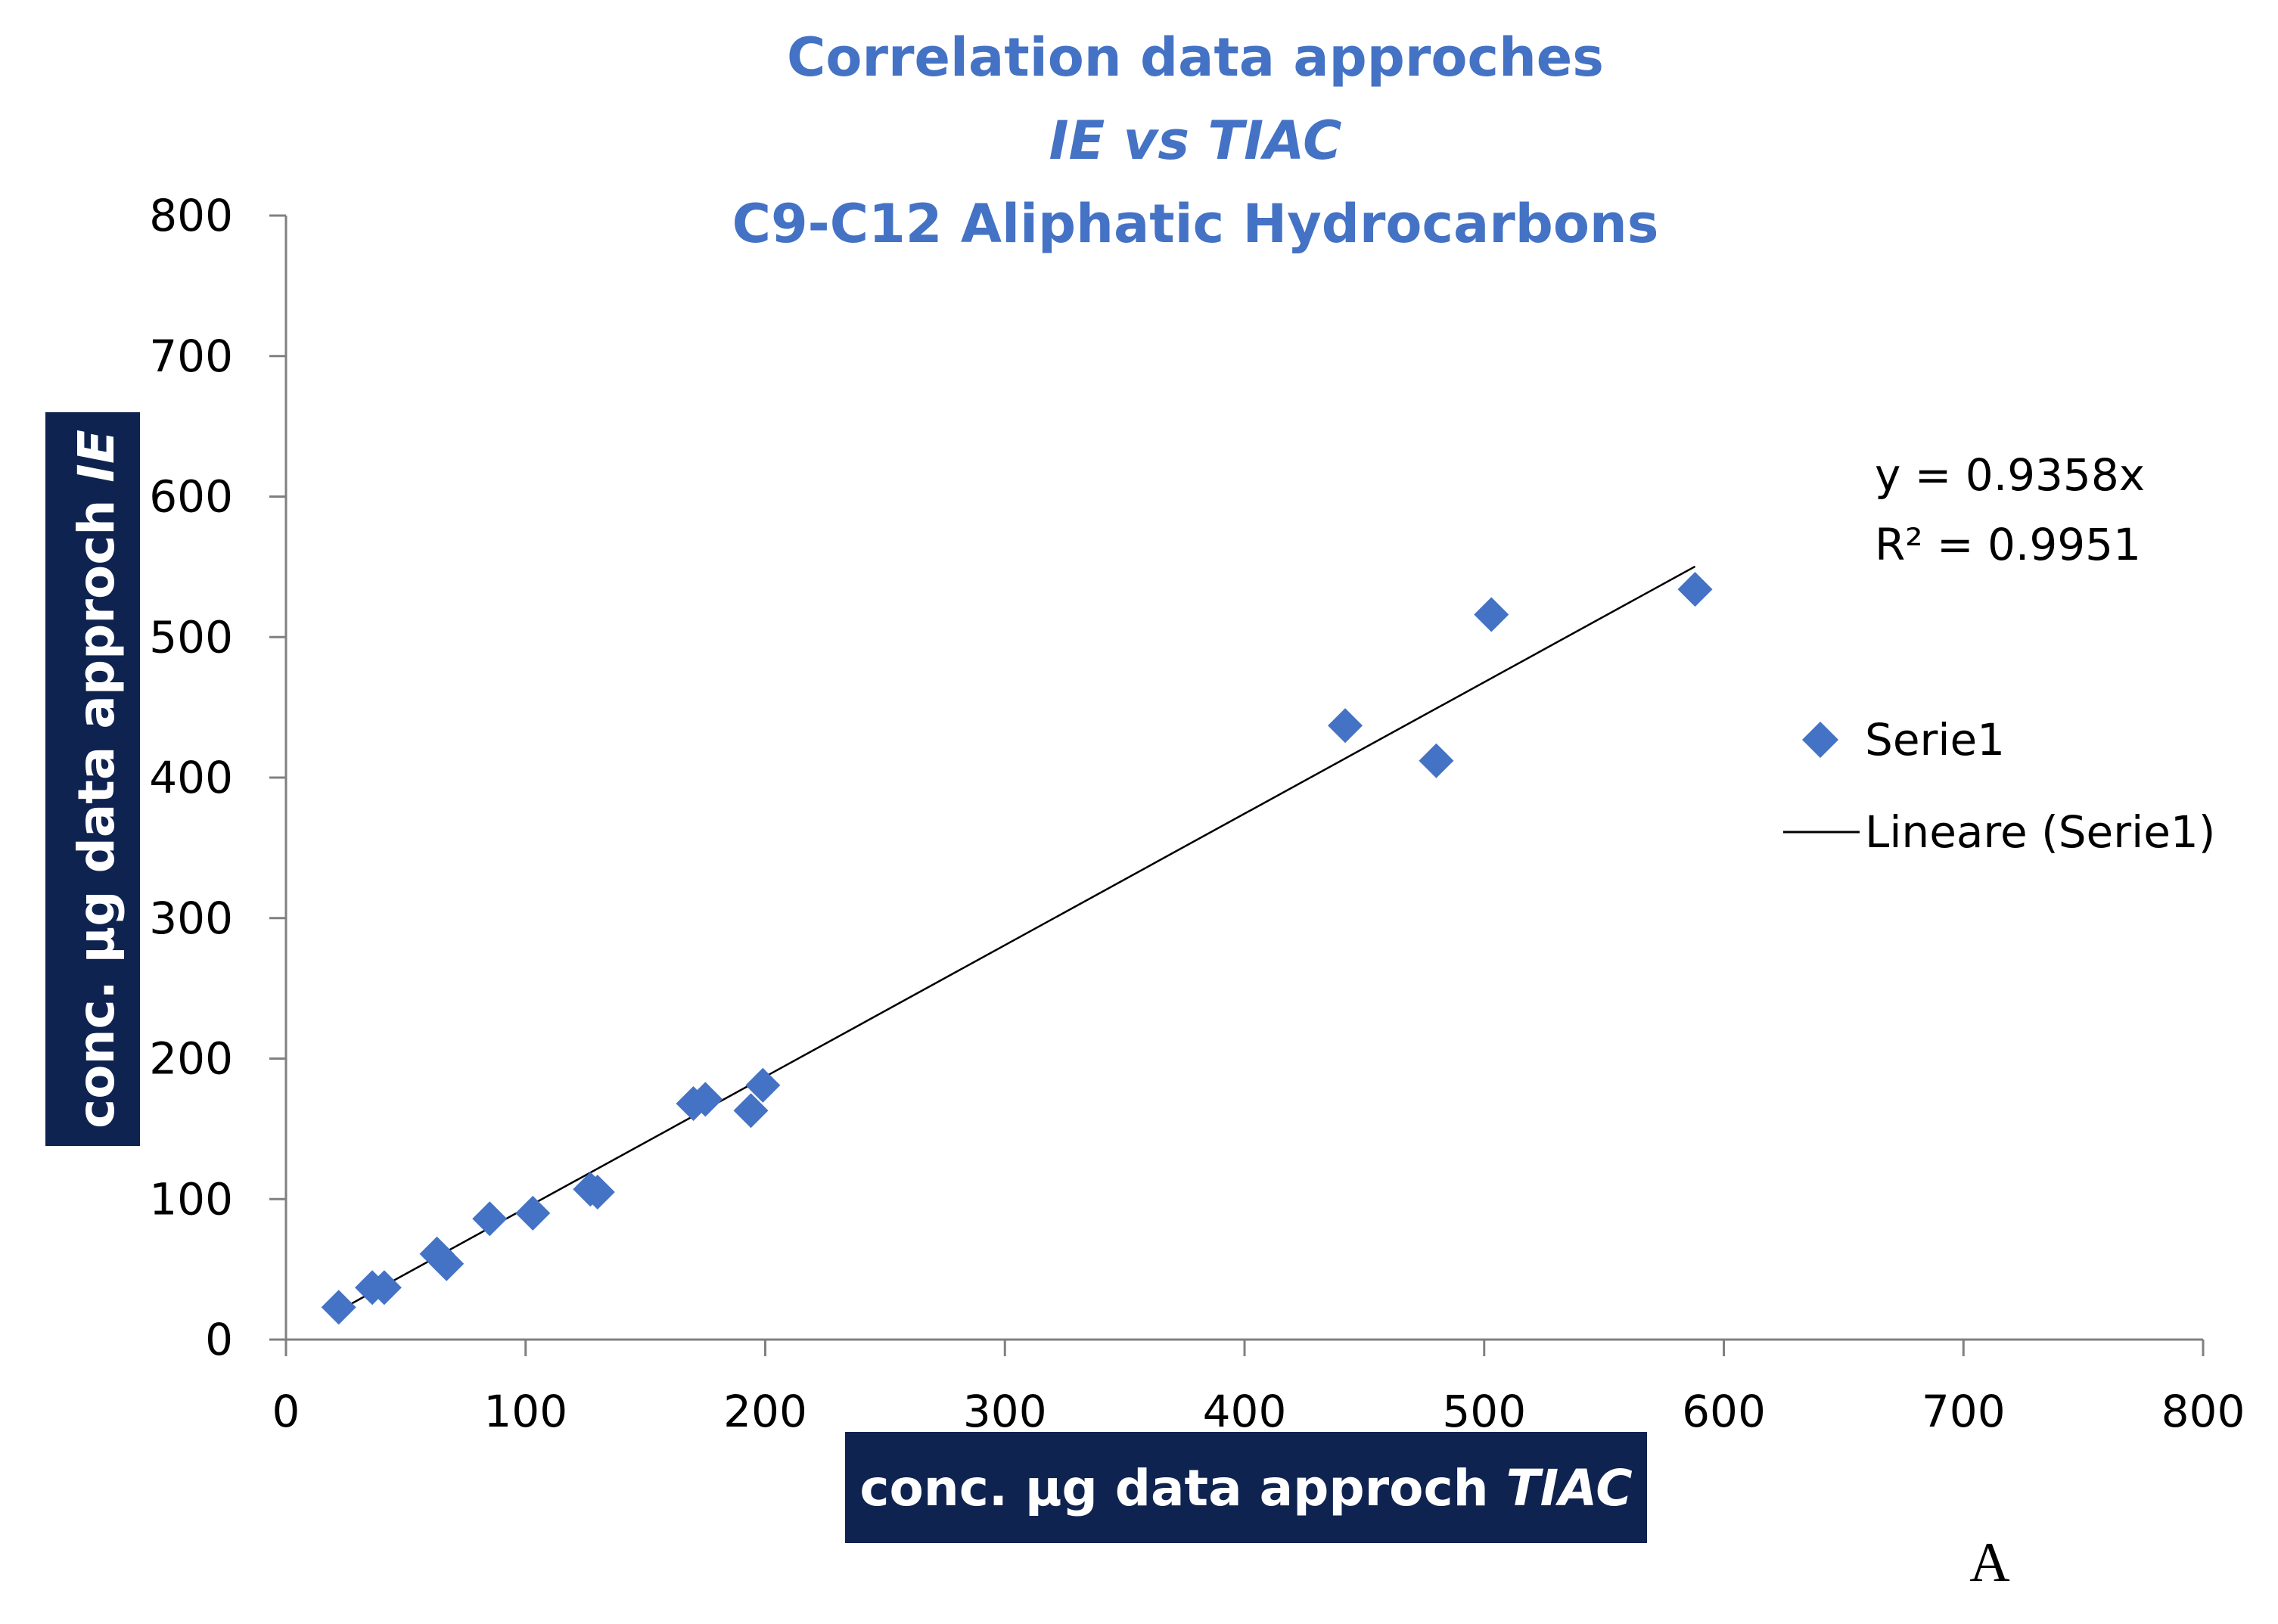  What do you see at coordinates (1820, 740) in the screenshot?
I see `legend-marker-diamond` at bounding box center [1820, 740].